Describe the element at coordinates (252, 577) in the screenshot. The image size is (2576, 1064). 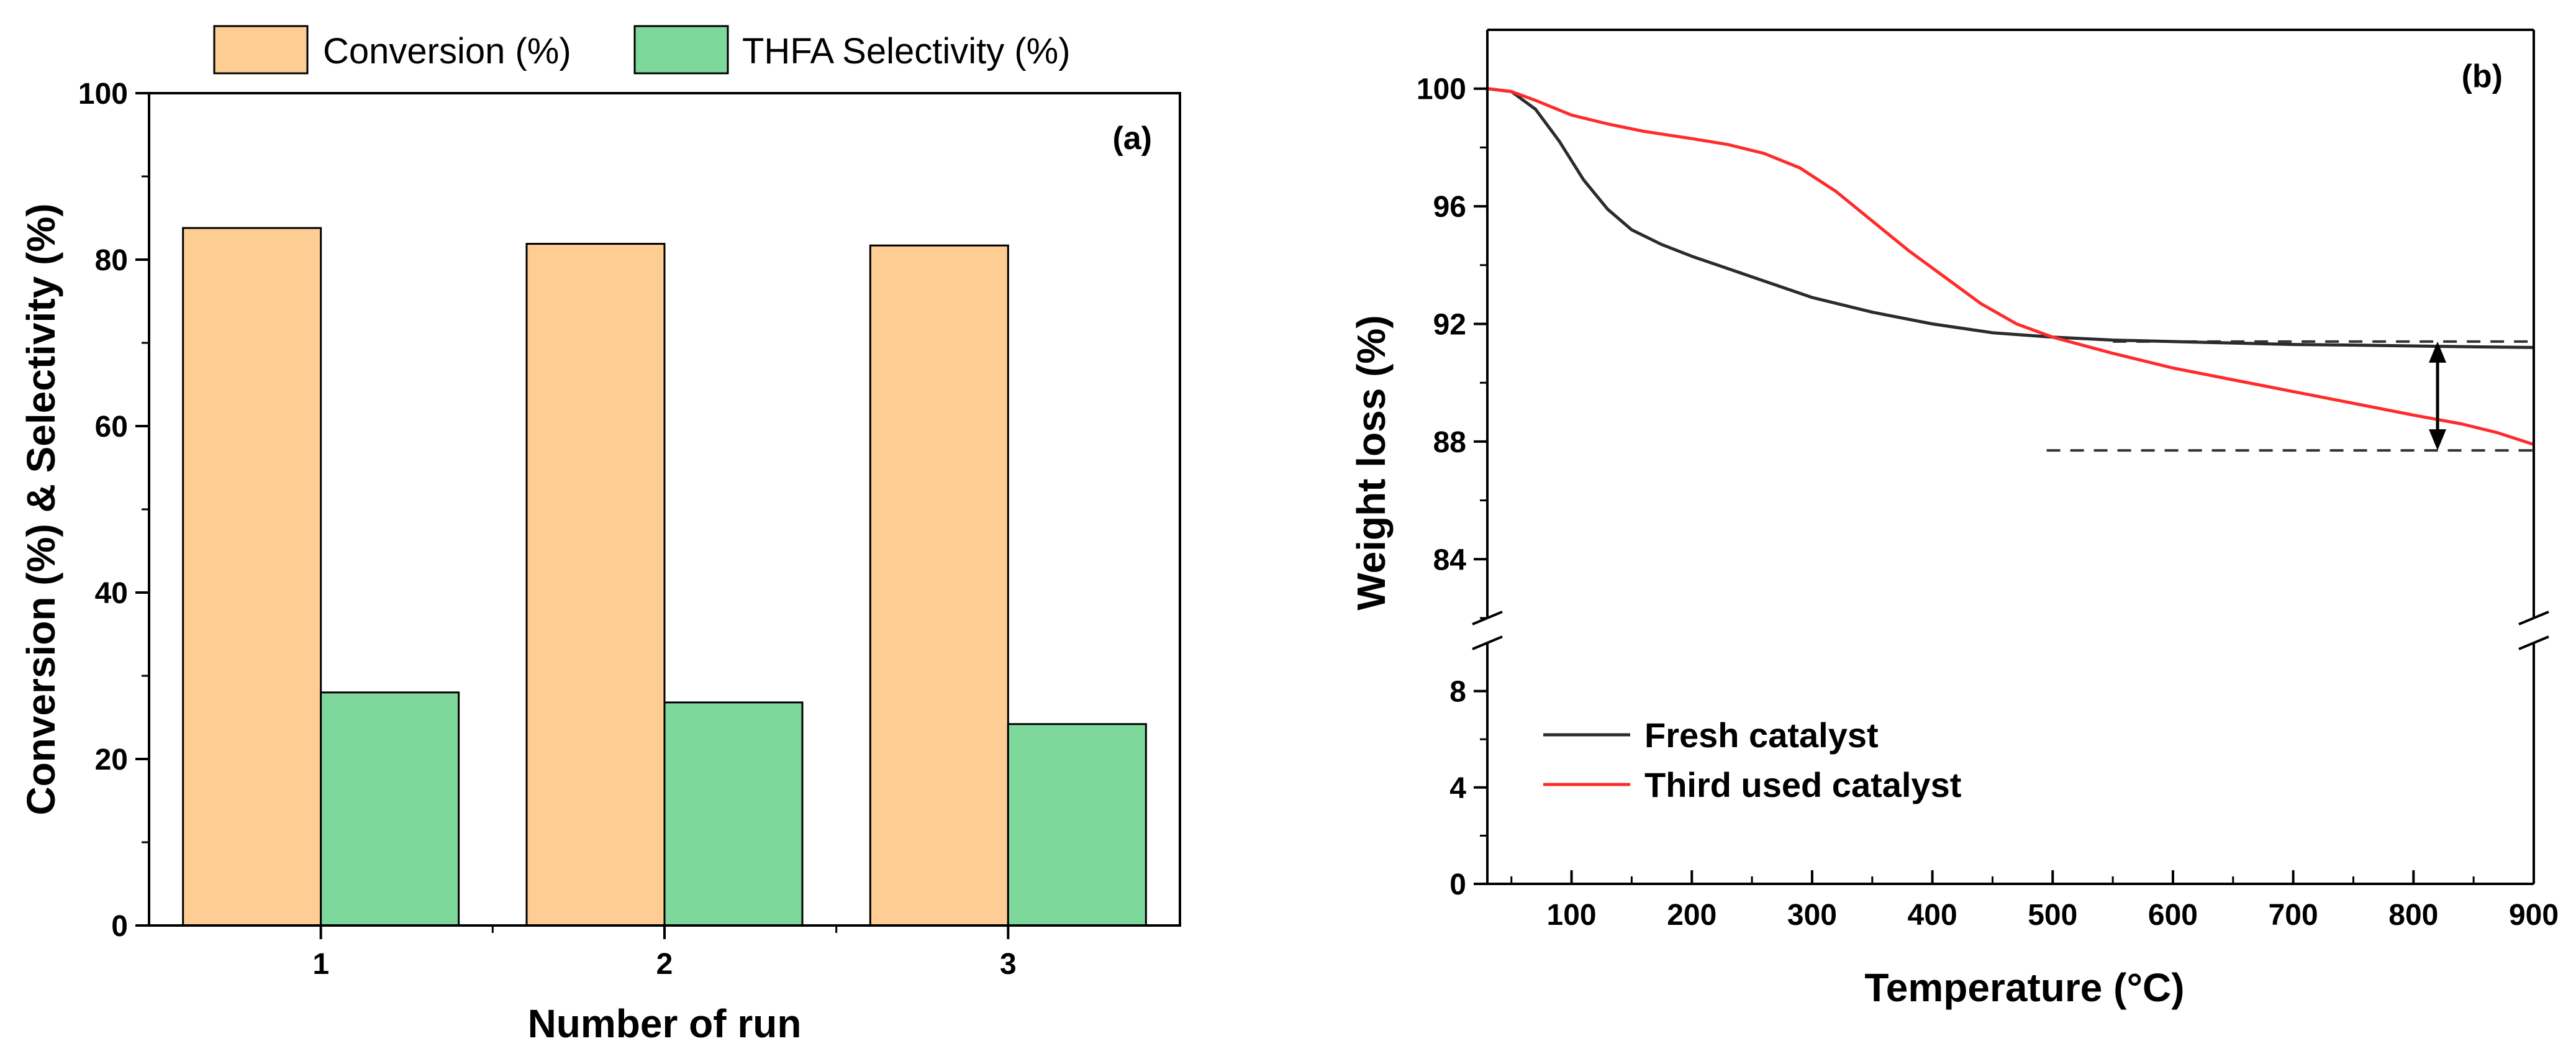
I see `bar-run1-conversion` at that location.